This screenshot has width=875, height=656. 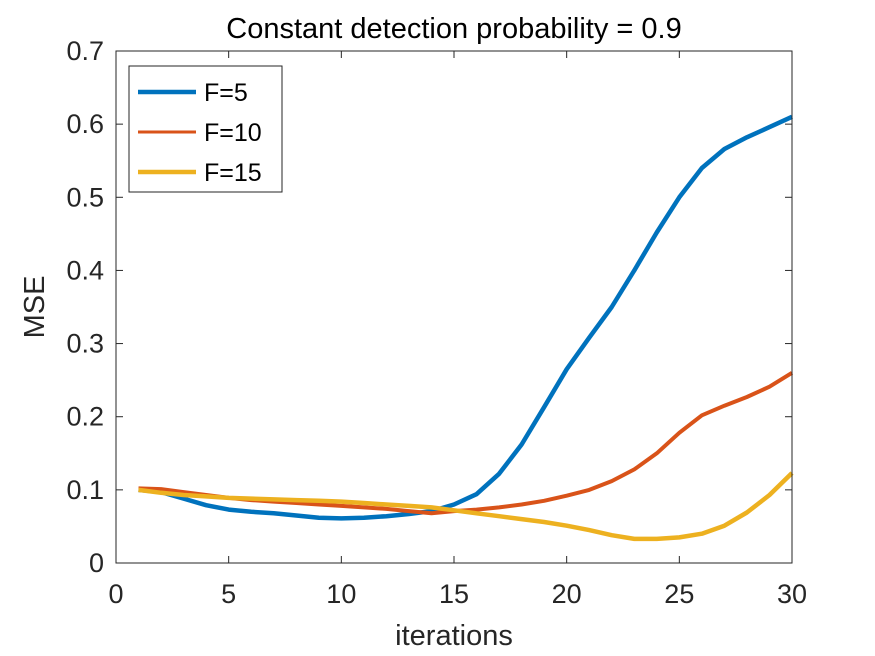 What do you see at coordinates (85, 417) in the screenshot?
I see `y-tick-label: 0.2` at bounding box center [85, 417].